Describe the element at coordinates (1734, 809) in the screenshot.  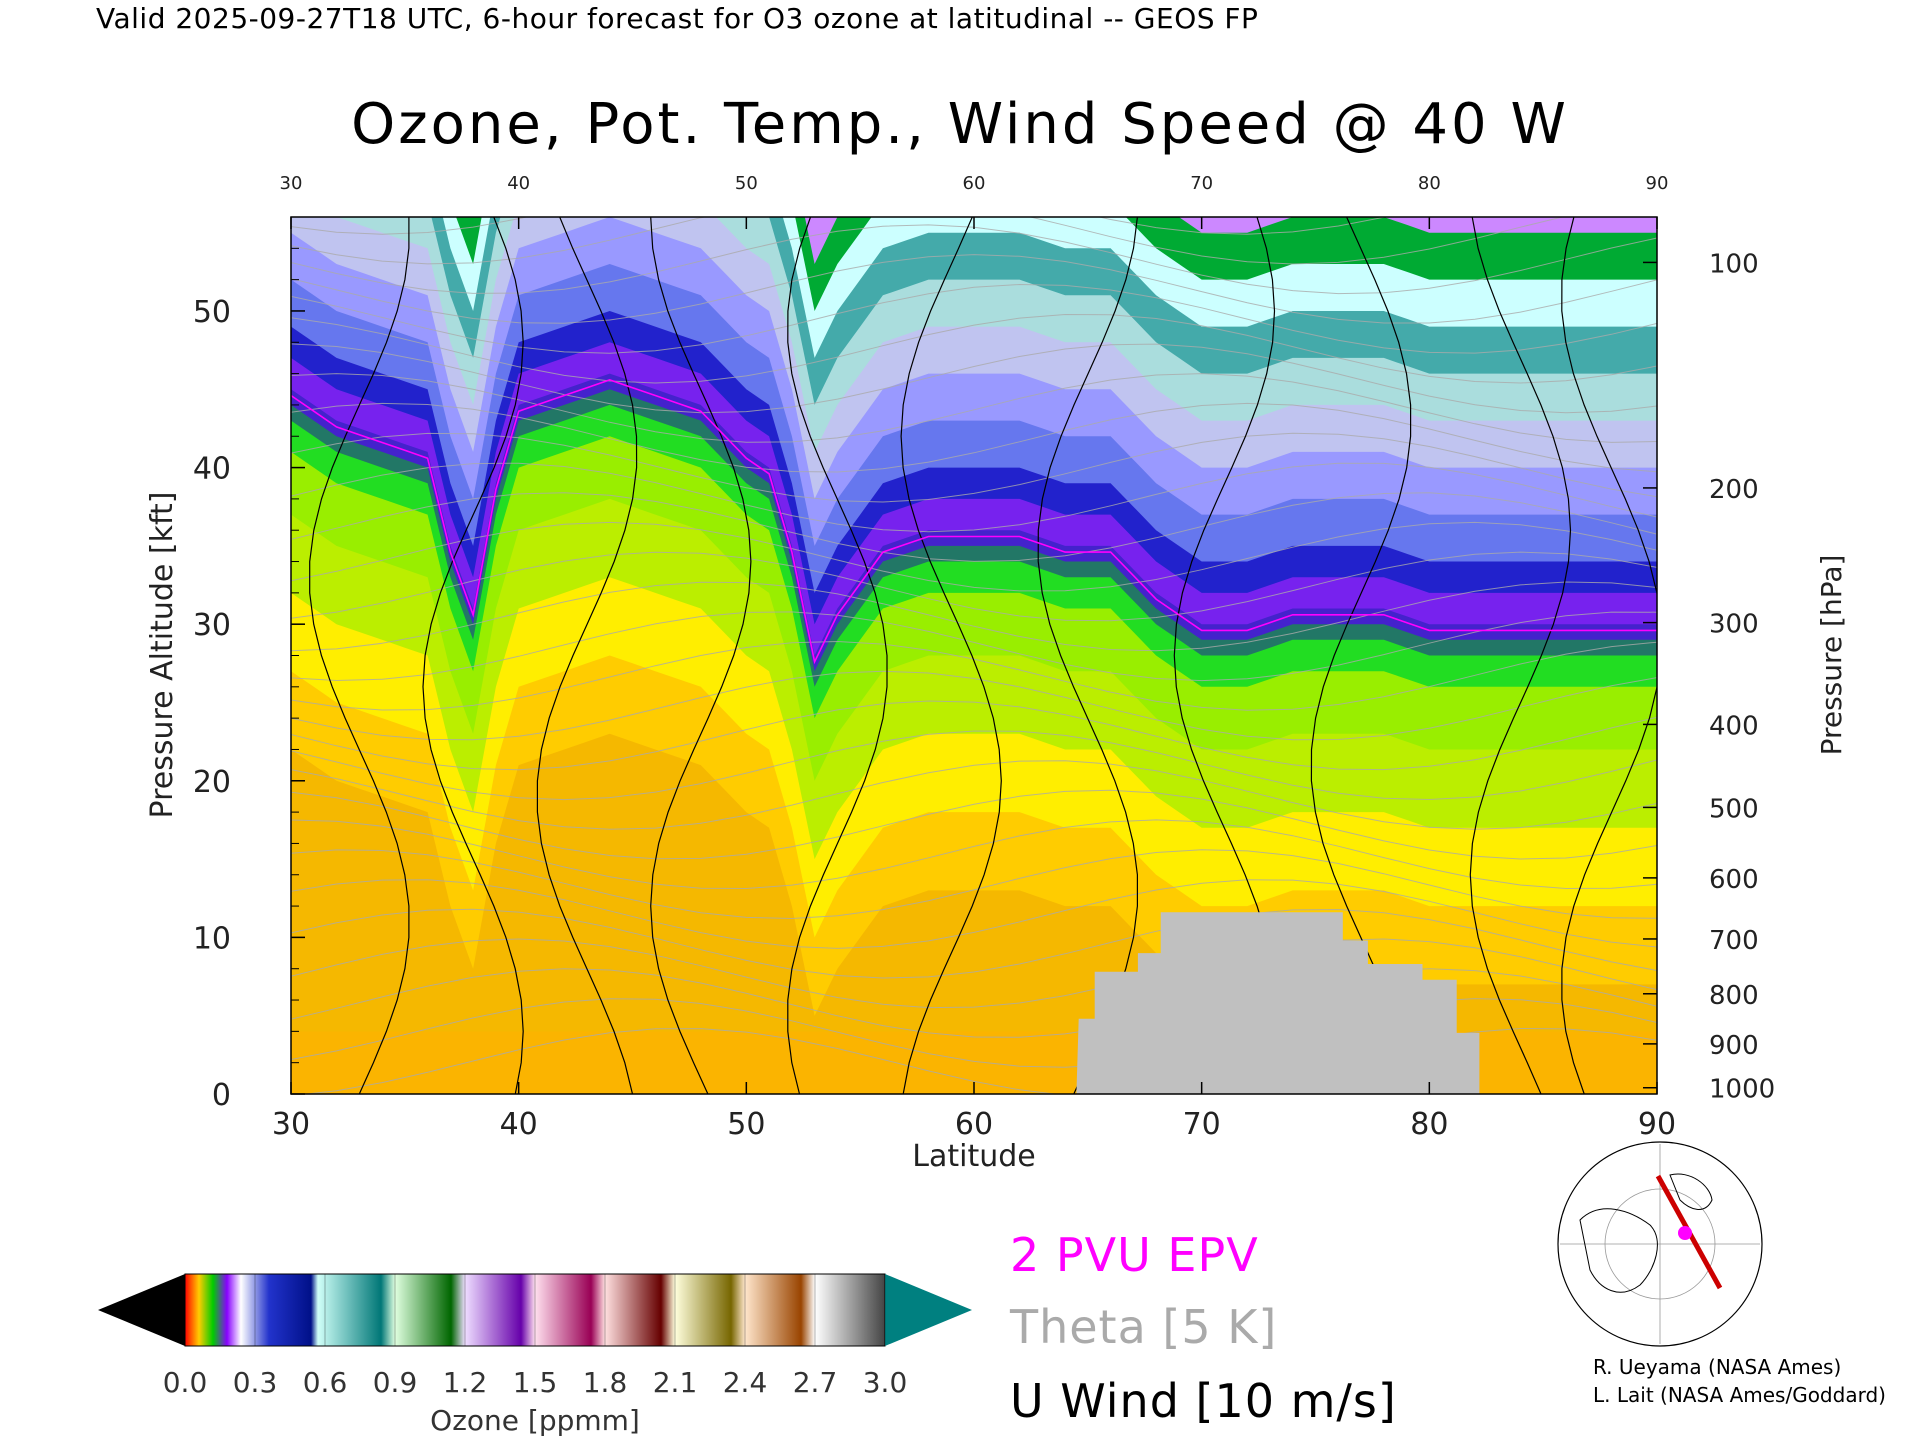
I see `pressure-tick-label: 500` at that location.